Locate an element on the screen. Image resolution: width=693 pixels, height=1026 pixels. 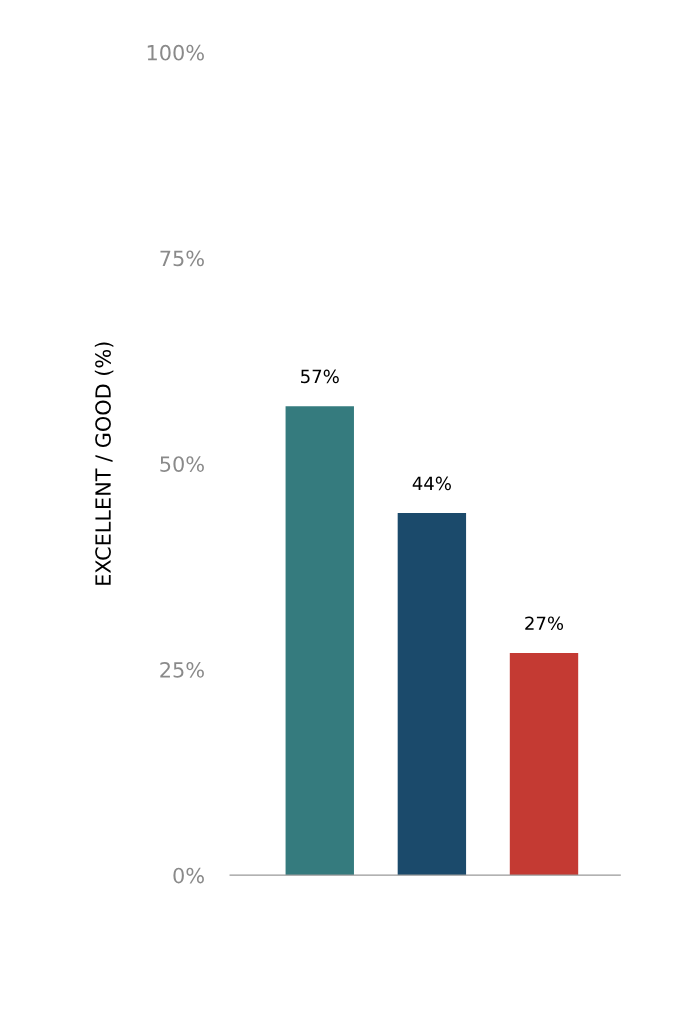
y-tick-label: 25% is located at coordinates (182, 669).